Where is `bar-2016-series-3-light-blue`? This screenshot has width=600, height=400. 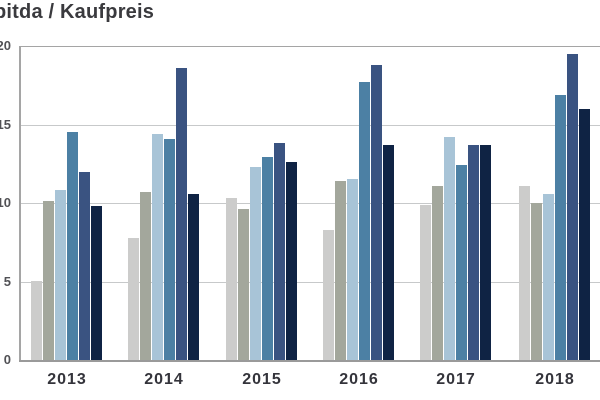 bar-2016-series-3-light-blue is located at coordinates (352, 269).